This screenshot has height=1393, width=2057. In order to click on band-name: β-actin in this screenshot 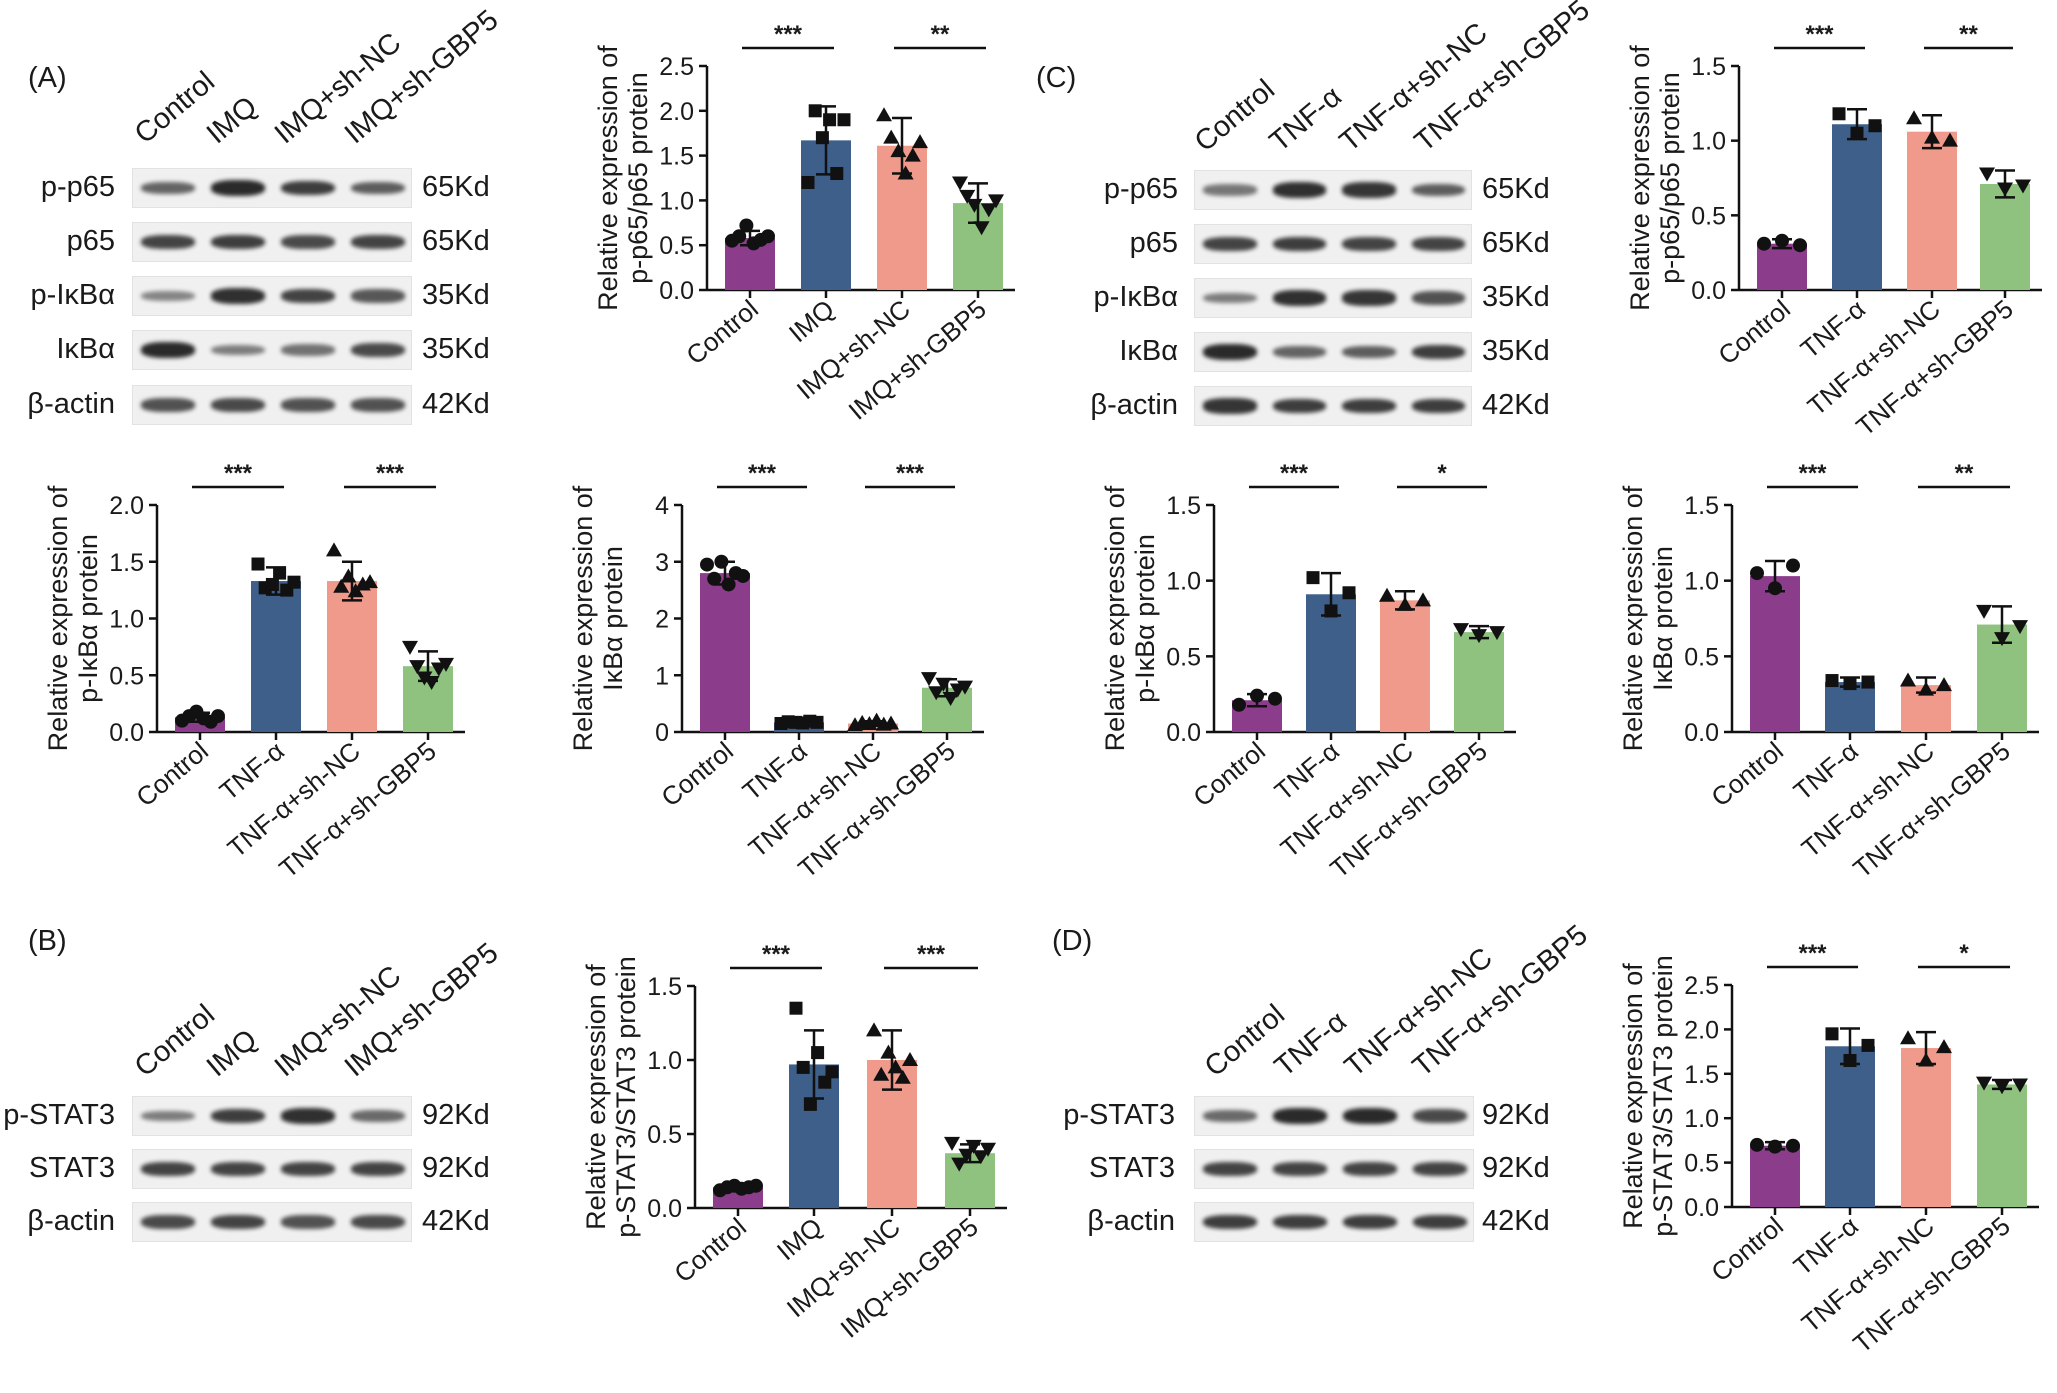, I will do `click(71, 404)`.